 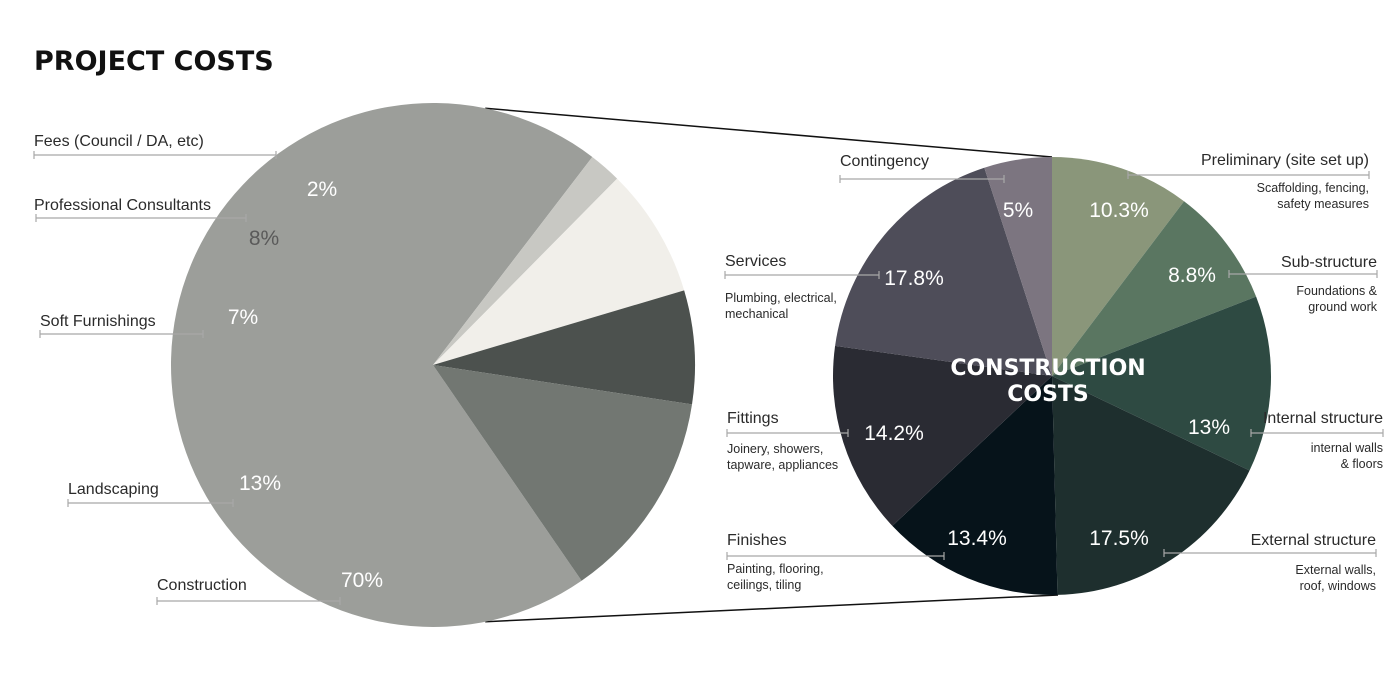 What do you see at coordinates (322, 189) in the screenshot?
I see `value-label-fees-council-da-etc: 2%` at bounding box center [322, 189].